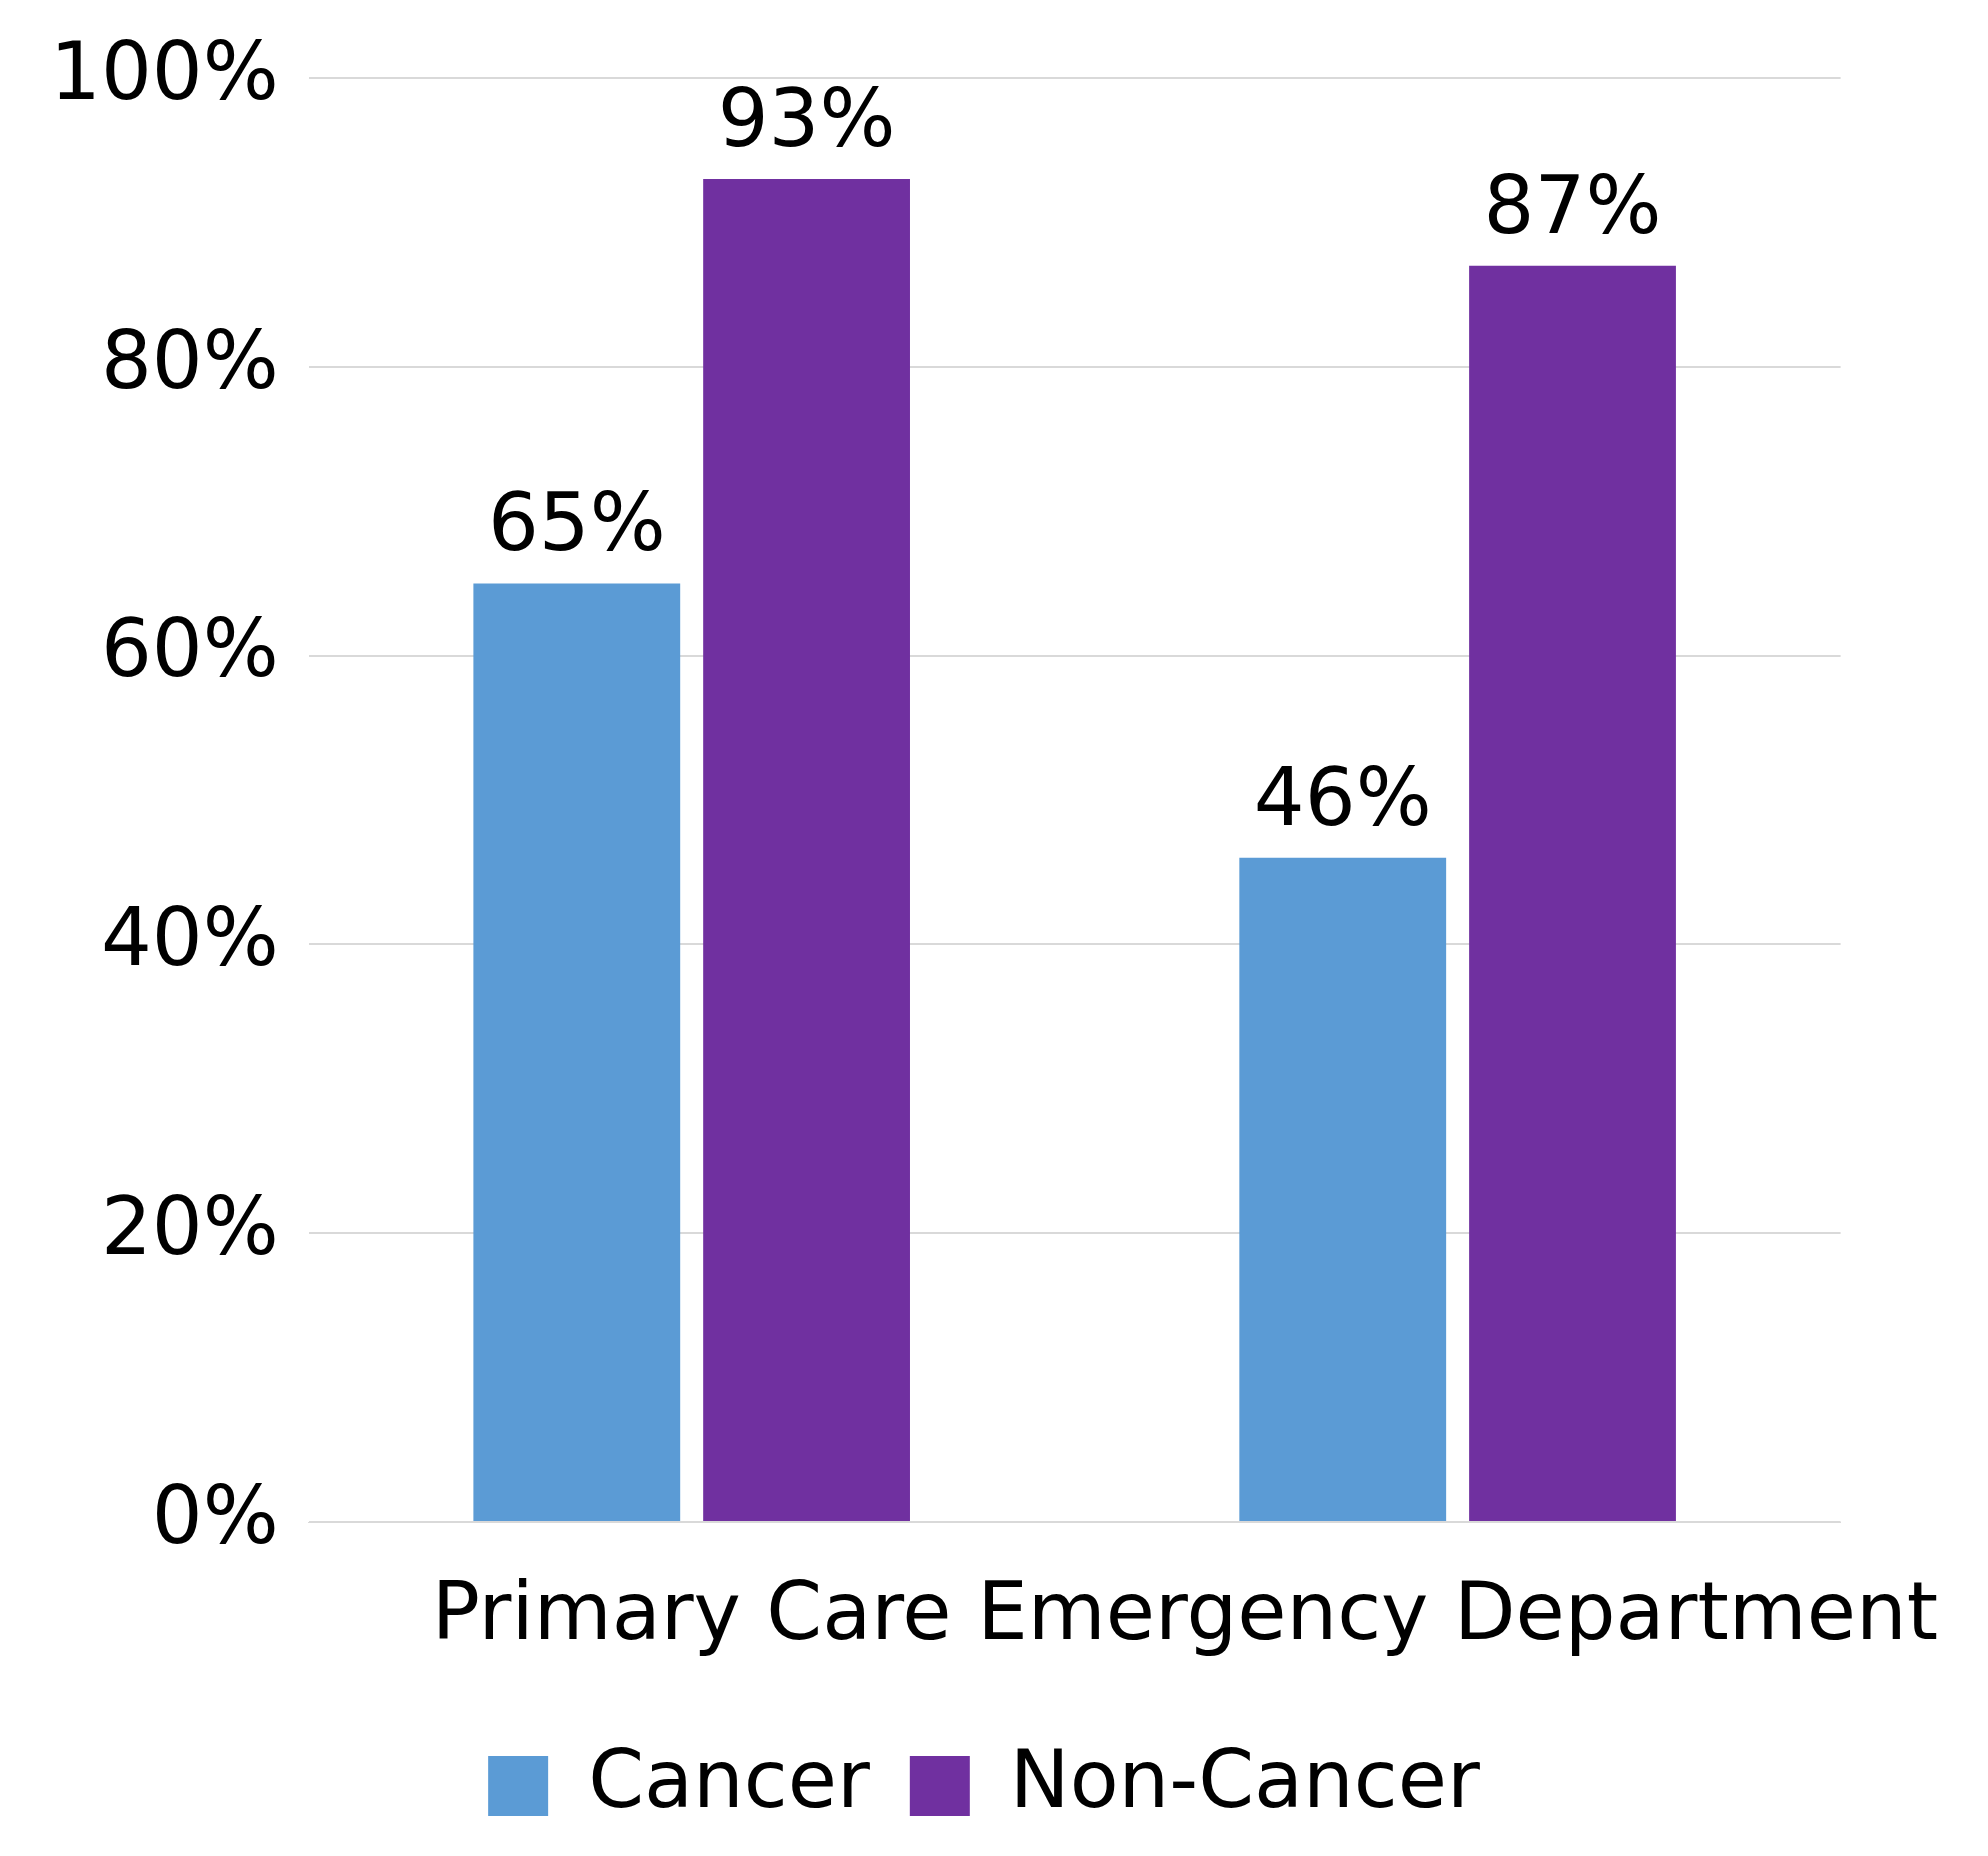 The width and height of the screenshot is (1988, 1856). I want to click on text: 93%, so click(806, 118).